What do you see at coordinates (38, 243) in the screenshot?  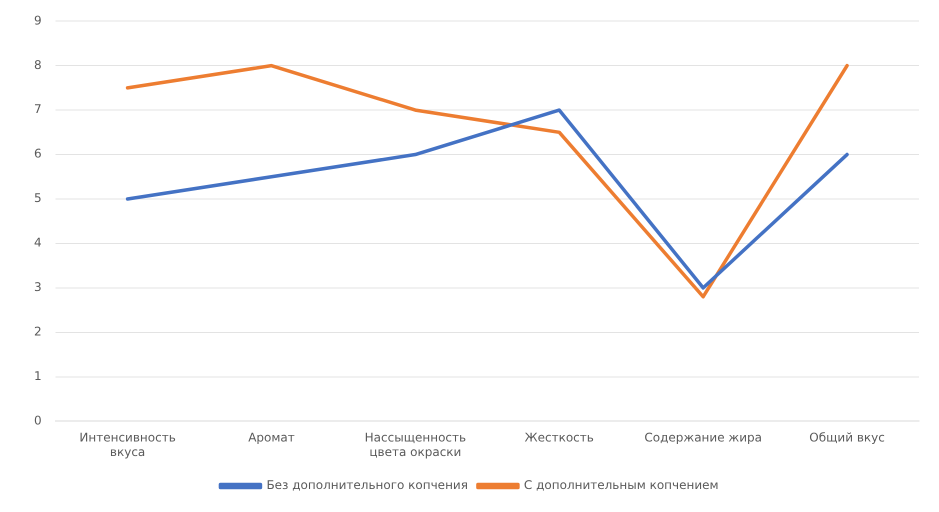 I see `y-tick-label: 4` at bounding box center [38, 243].